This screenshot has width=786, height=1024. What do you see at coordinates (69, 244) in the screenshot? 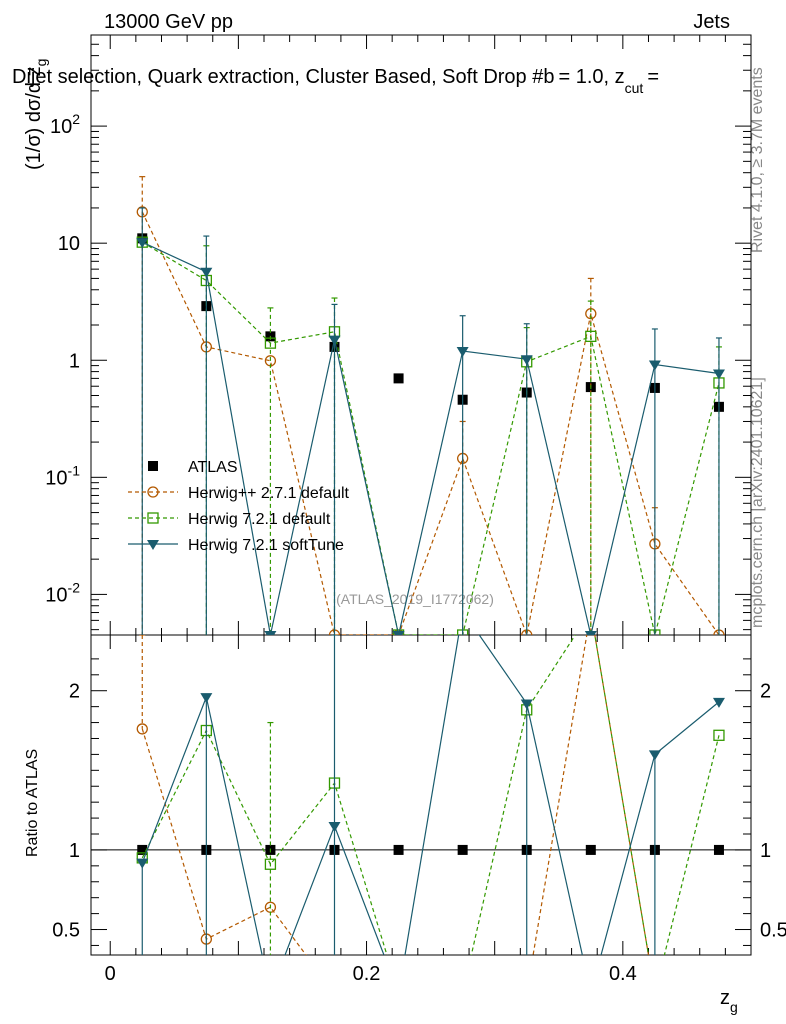
I see `main-y-tick-label: 10` at bounding box center [69, 244].